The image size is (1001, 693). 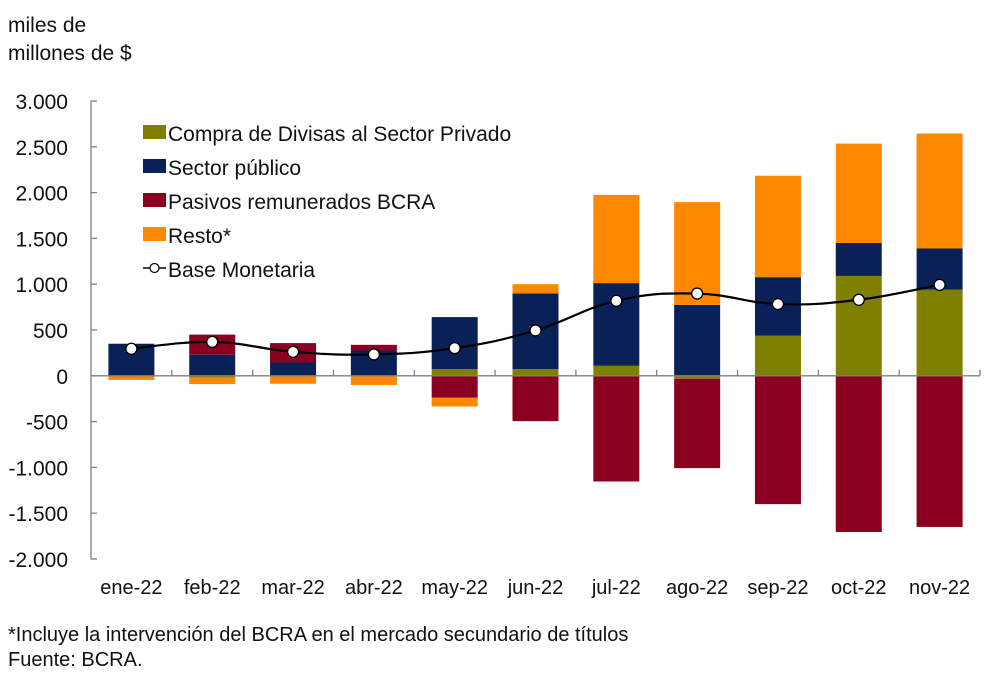 What do you see at coordinates (131, 588) in the screenshot?
I see `x-tick-label: ene-22` at bounding box center [131, 588].